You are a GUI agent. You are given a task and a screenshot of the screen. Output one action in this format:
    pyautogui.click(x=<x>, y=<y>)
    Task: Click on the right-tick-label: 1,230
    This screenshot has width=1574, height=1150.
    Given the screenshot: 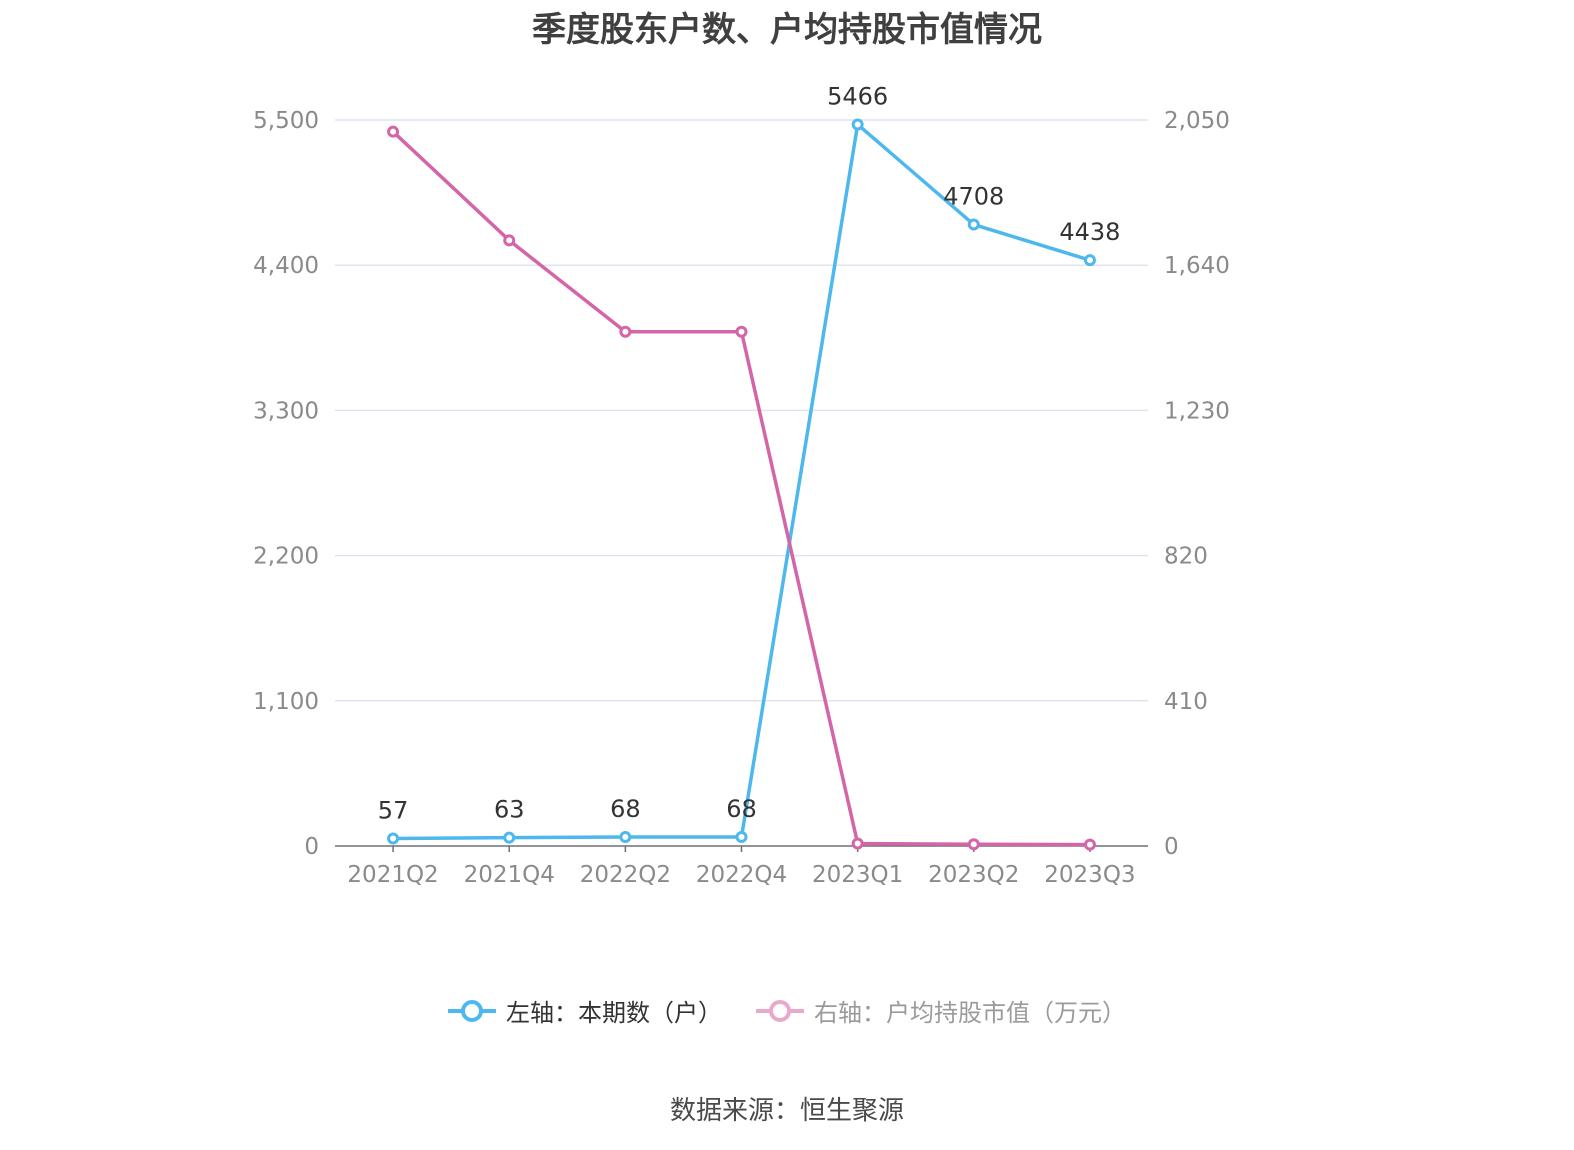 What is the action you would take?
    pyautogui.click(x=1197, y=411)
    